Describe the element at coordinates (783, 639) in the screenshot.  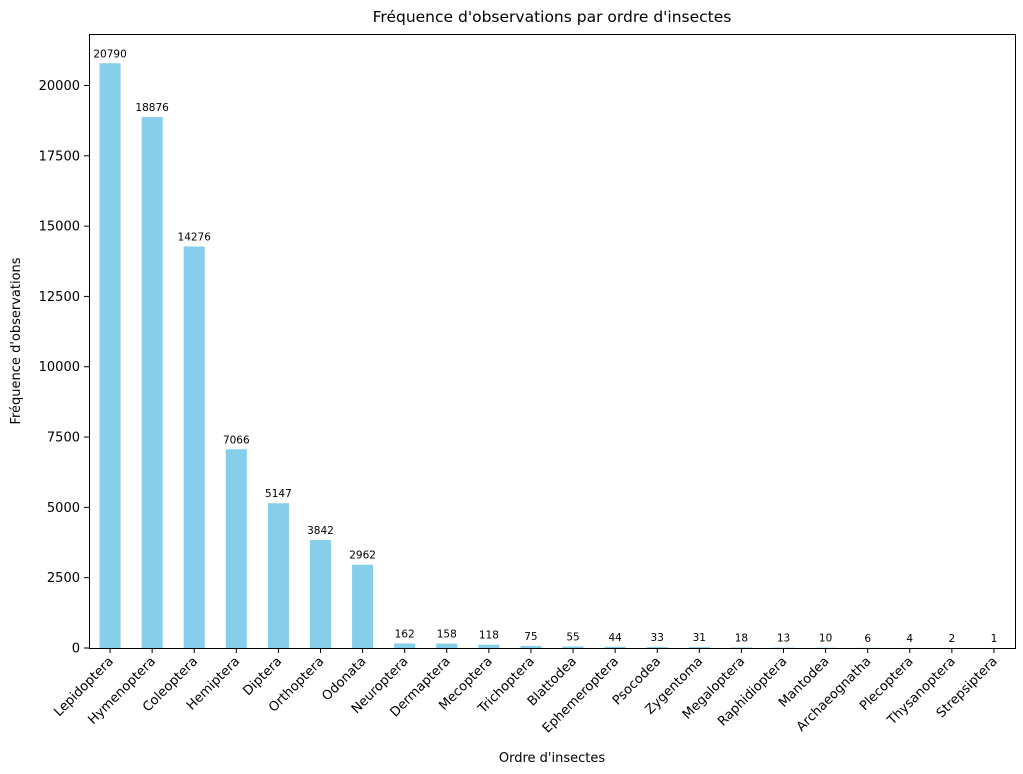
I see `bar-value-label: 13` at that location.